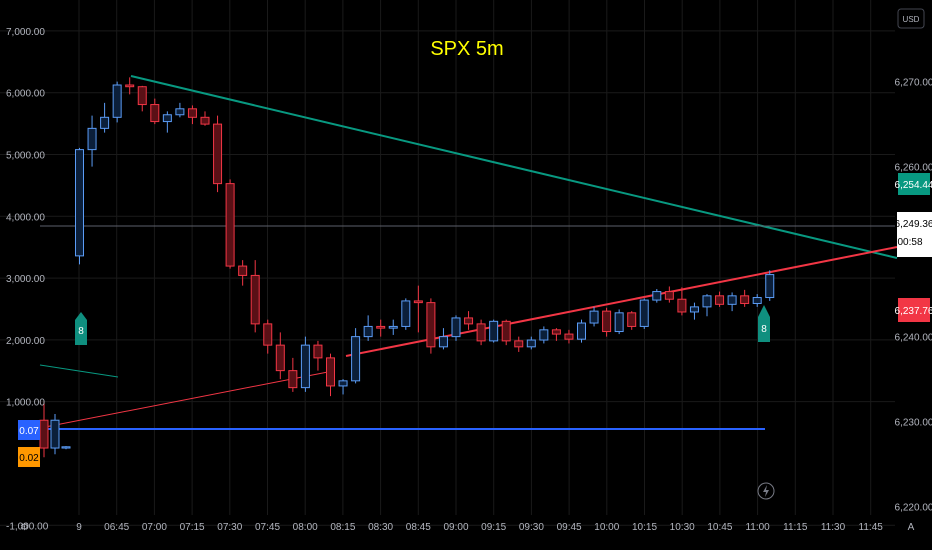 The height and width of the screenshot is (550, 932). Describe the element at coordinates (29, 457) in the screenshot. I see `left-tag-orange: 0.02` at that location.